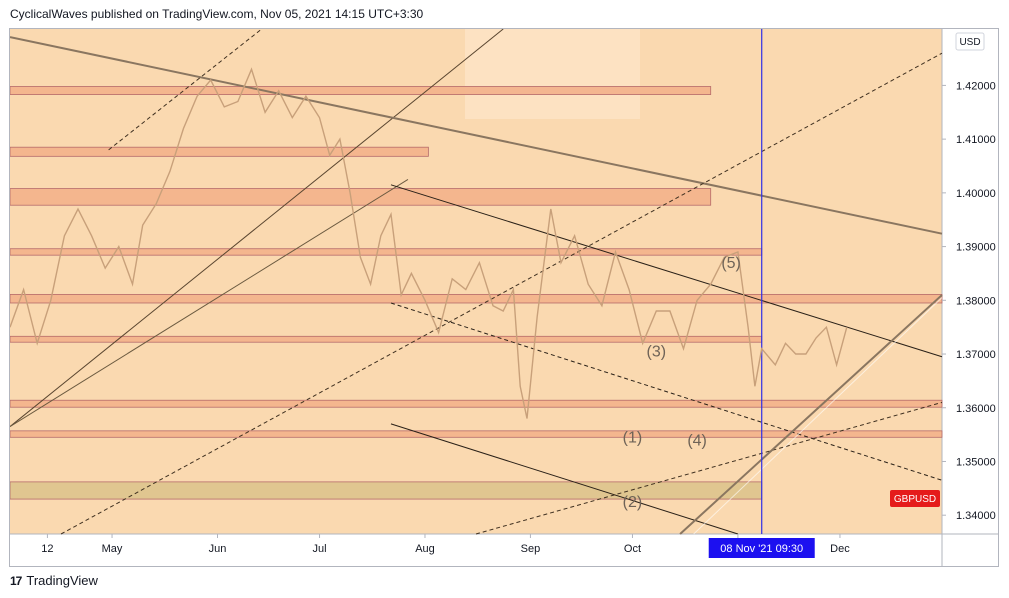 The image size is (1009, 598). Describe the element at coordinates (62, 580) in the screenshot. I see `footer-brand: TradingView` at that location.